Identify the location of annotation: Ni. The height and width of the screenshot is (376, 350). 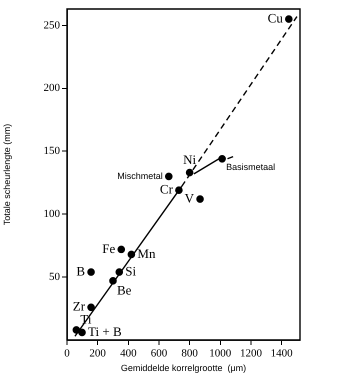
(190, 160).